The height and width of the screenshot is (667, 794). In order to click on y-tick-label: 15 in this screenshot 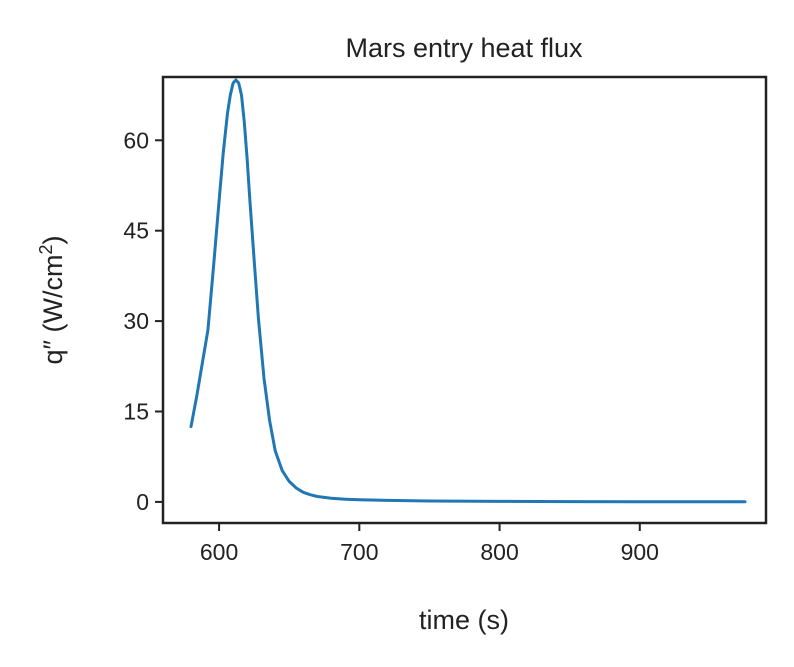, I will do `click(136, 412)`.